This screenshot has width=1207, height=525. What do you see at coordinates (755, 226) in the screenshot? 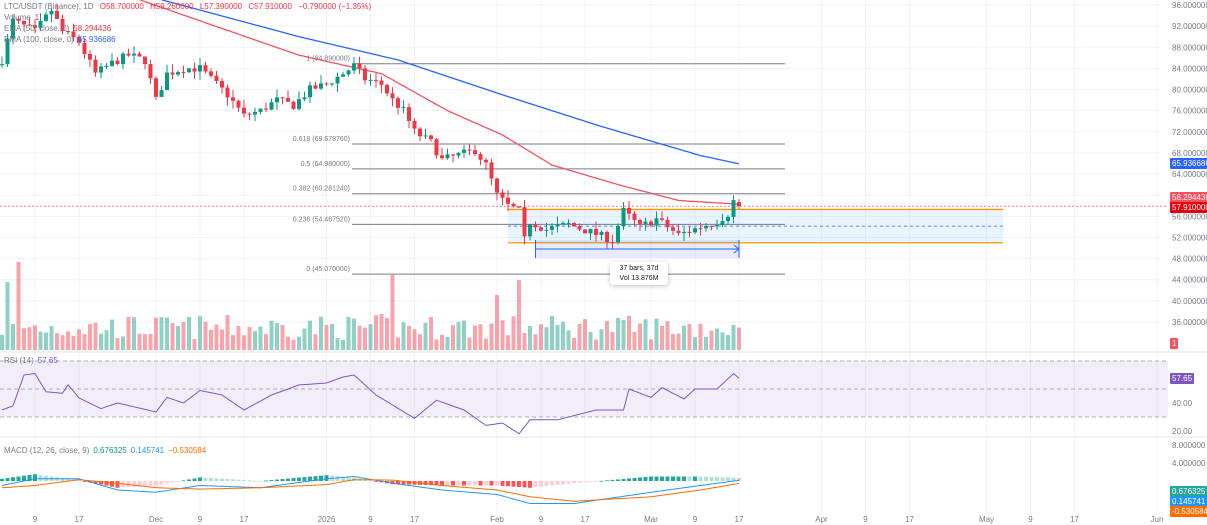
I see `range-box-drawing` at bounding box center [755, 226].